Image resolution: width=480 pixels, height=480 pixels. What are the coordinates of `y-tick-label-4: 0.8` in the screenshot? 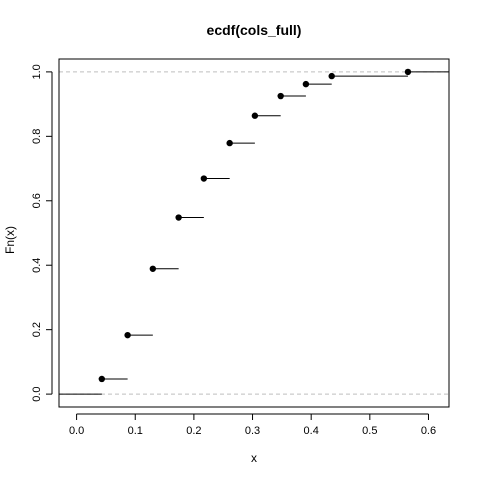 It's located at (37, 136).